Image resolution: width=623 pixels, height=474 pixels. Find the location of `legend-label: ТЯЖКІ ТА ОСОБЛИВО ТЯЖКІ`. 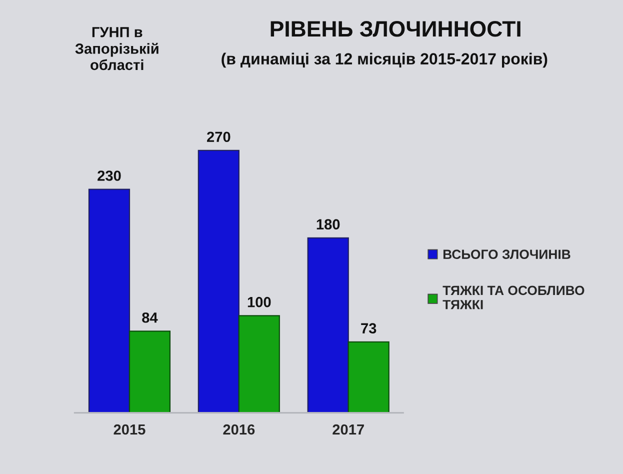

legend-label: ТЯЖКІ ТА ОСОБЛИВО ТЯЖКІ is located at coordinates (513, 298).